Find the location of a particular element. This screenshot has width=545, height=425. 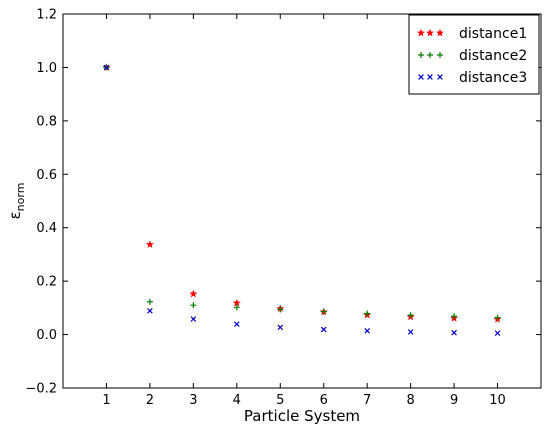

x-tick-label: 5 is located at coordinates (280, 400).